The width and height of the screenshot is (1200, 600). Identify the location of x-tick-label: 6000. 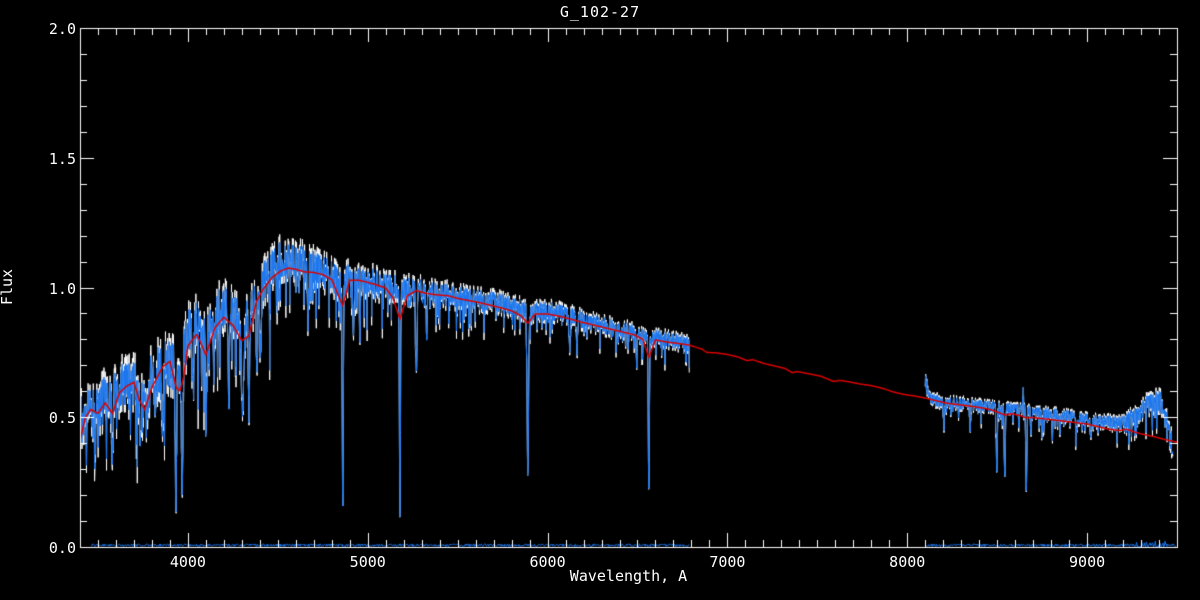
(547, 562).